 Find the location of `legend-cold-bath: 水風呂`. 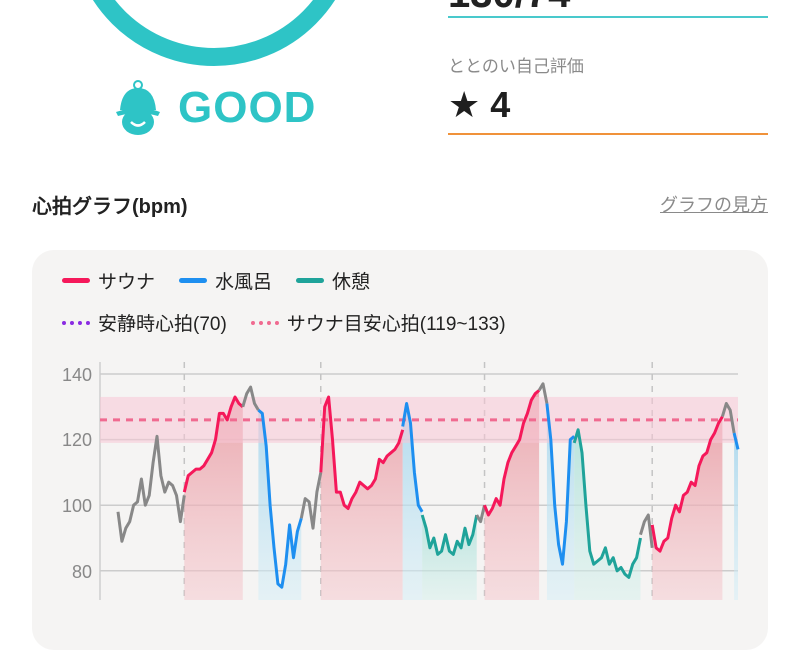

legend-cold-bath: 水風呂 is located at coordinates (225, 280).